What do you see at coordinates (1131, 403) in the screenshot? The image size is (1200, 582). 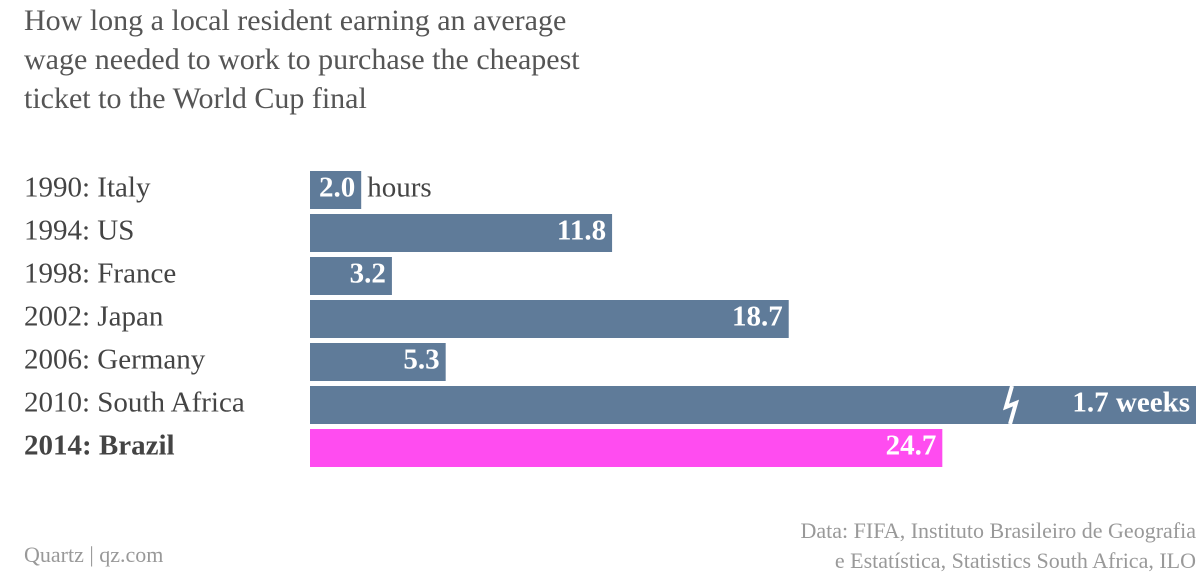 I see `value-label: 1.7 weeks` at bounding box center [1131, 403].